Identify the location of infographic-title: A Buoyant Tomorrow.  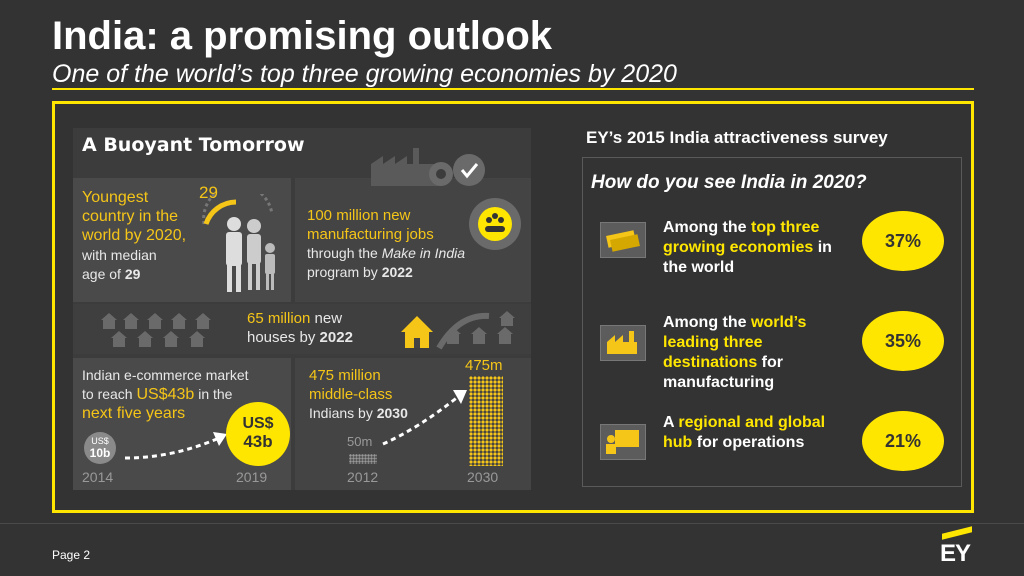
(211, 144).